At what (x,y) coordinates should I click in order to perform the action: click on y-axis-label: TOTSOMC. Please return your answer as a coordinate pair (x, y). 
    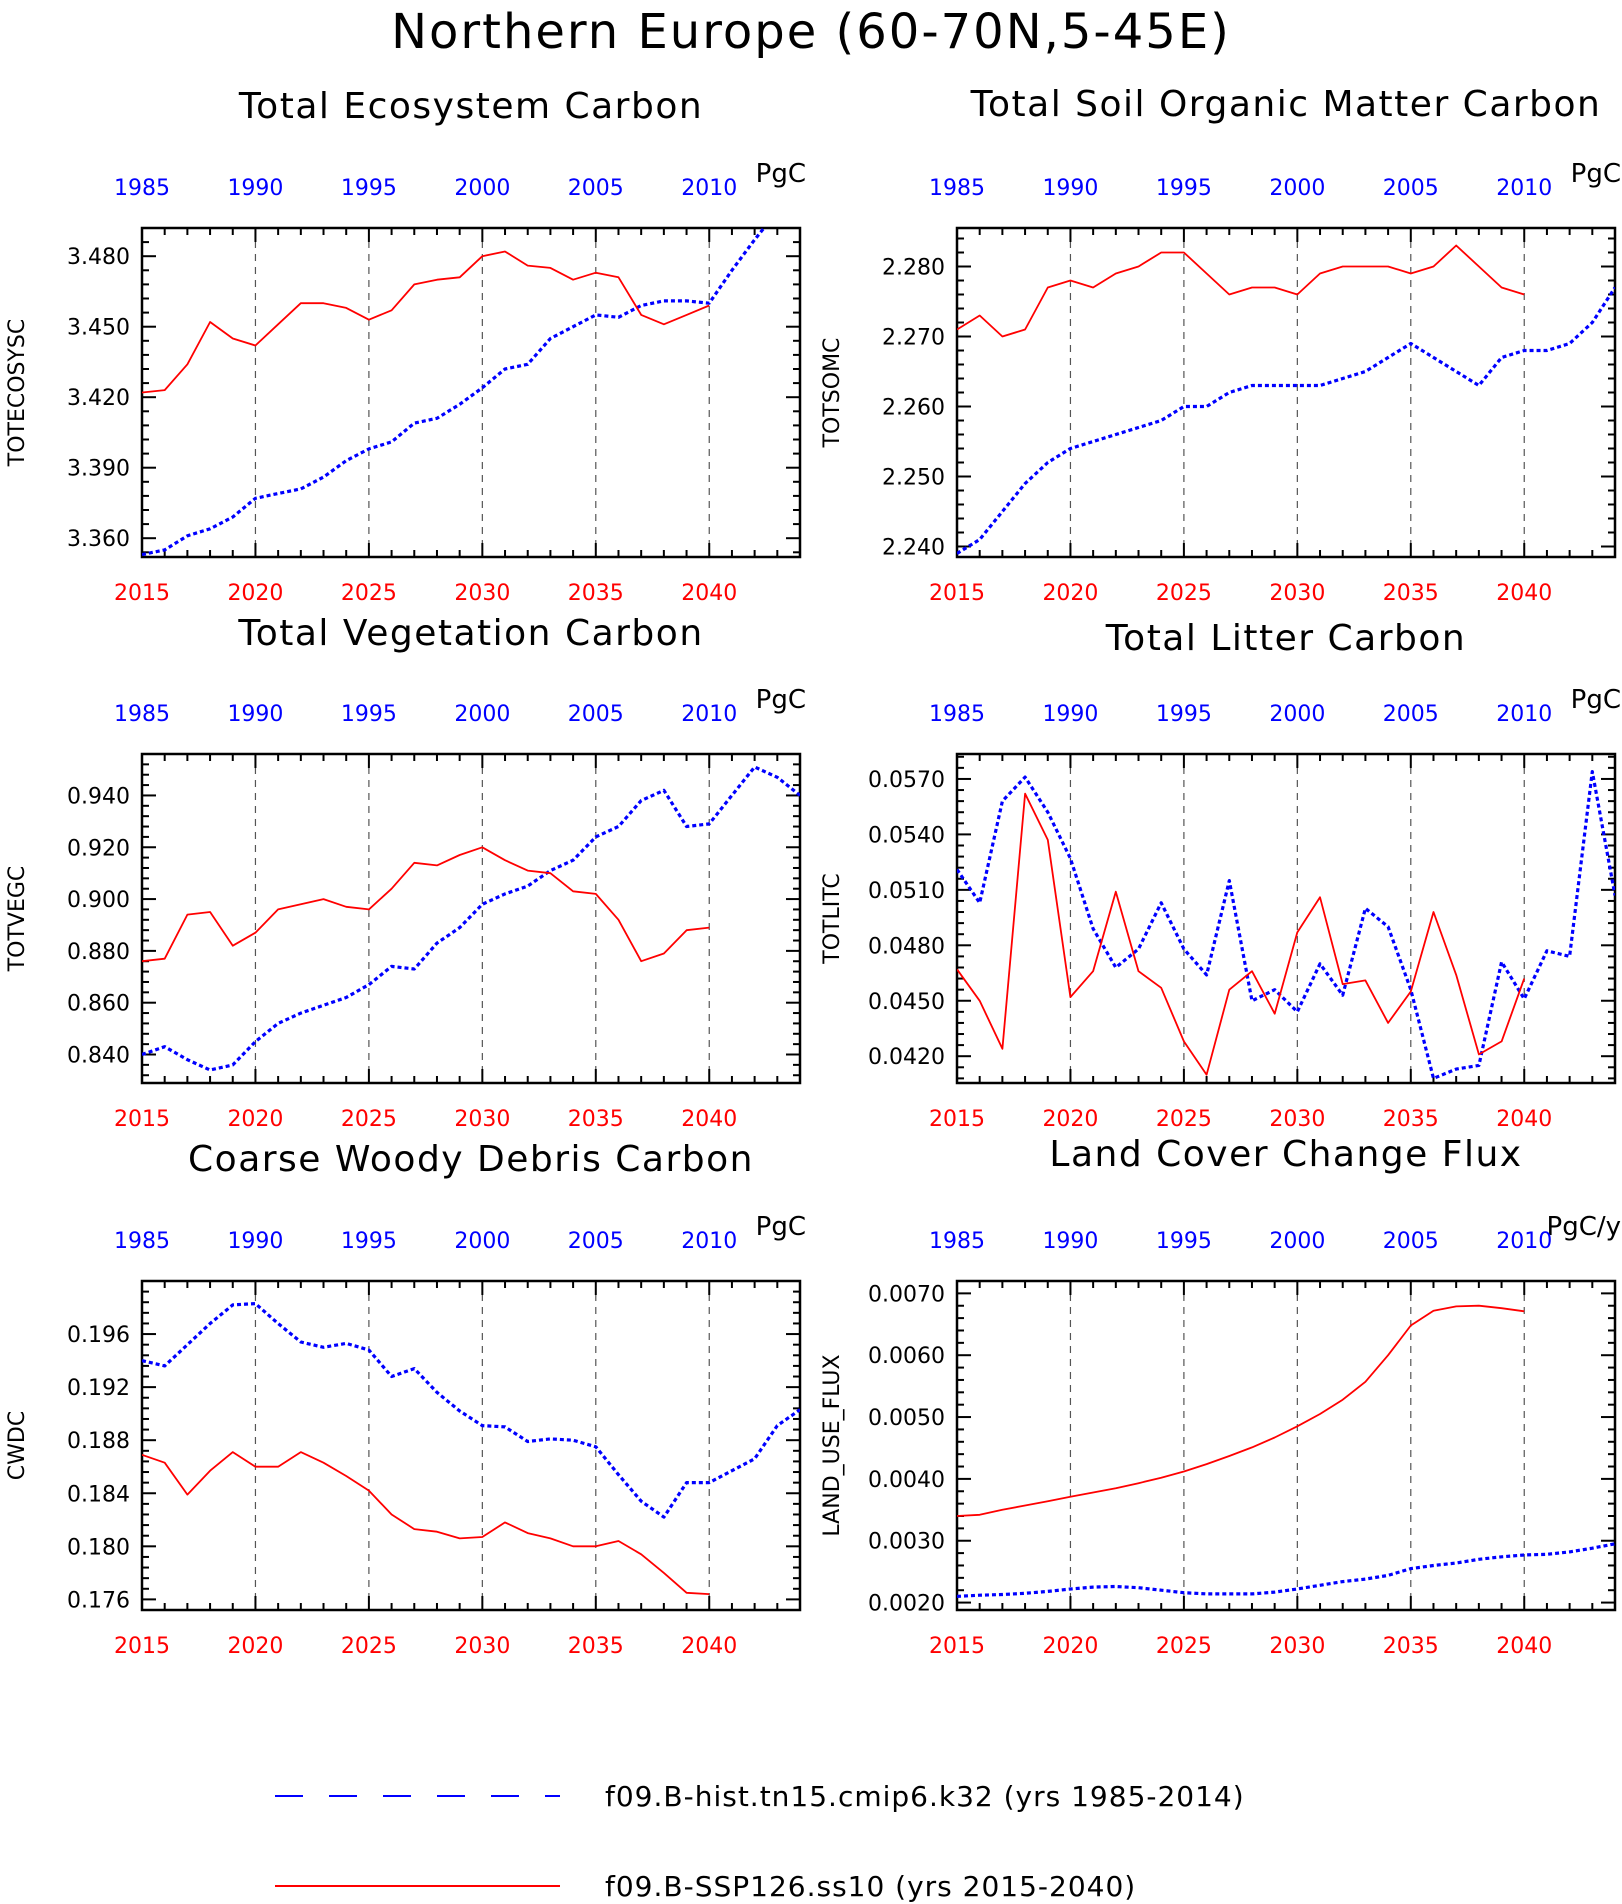
    Looking at the image, I should click on (832, 393).